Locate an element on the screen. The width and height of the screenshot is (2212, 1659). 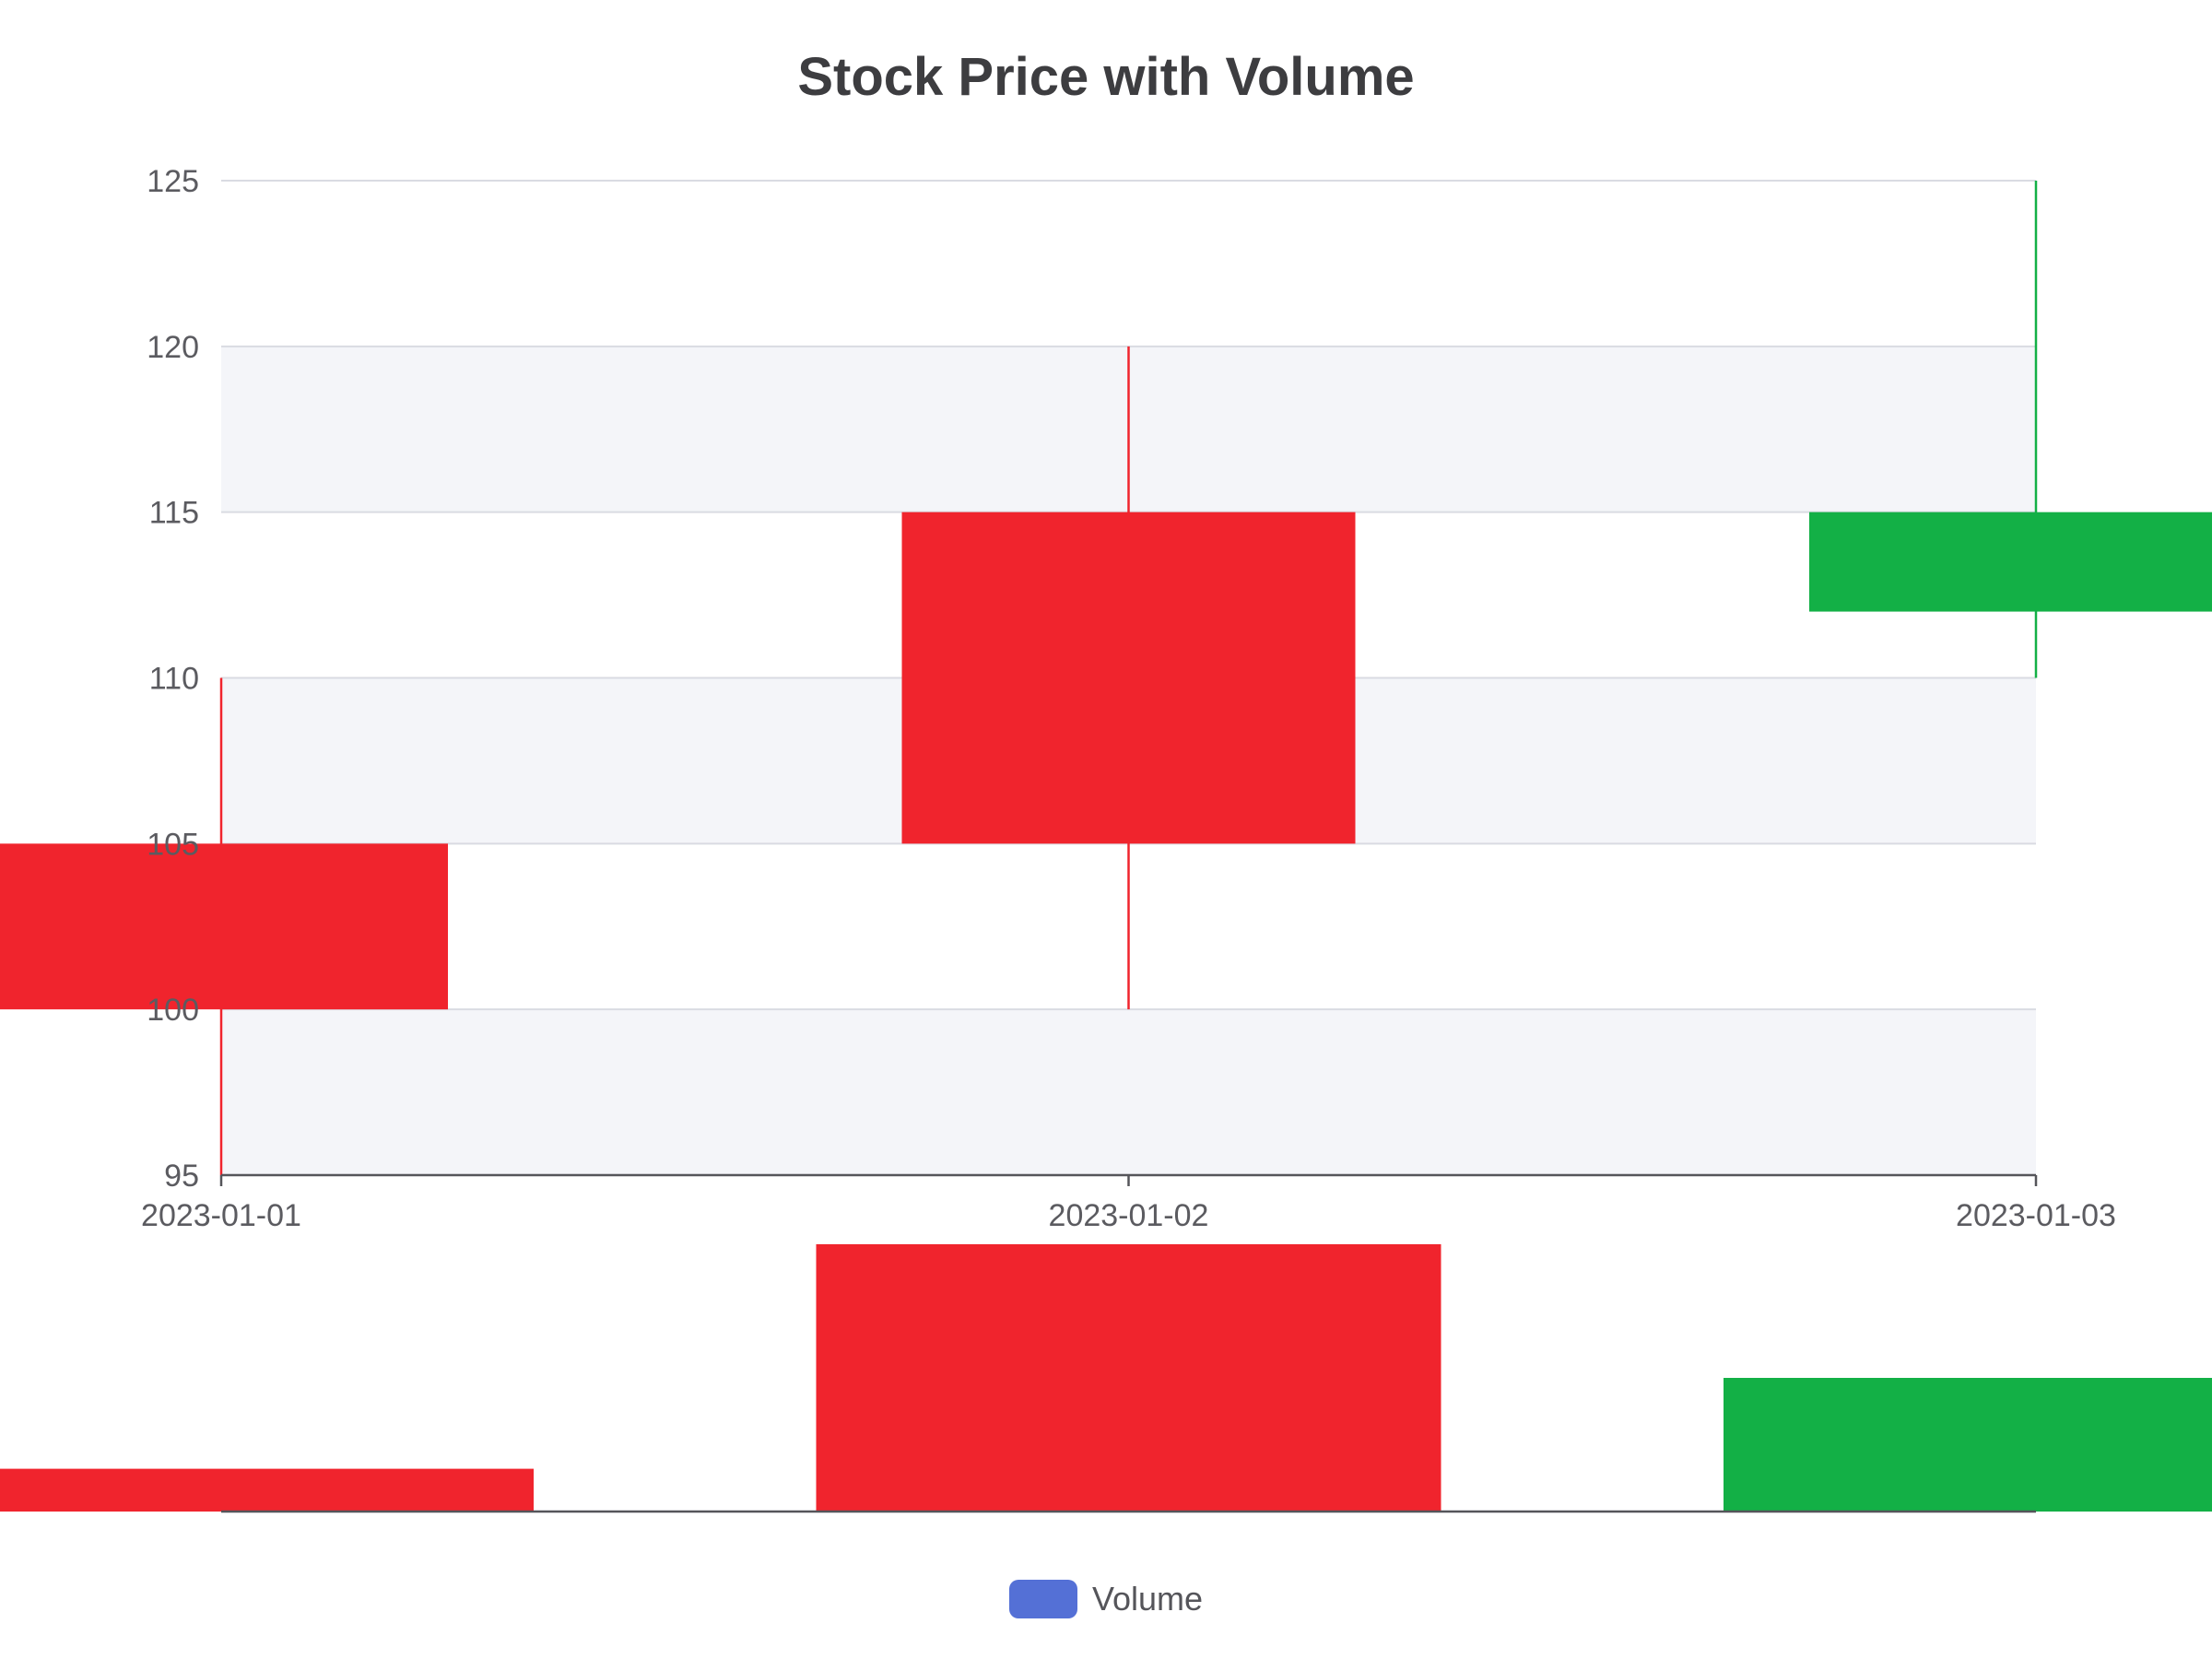
x-tick-label: 2023-01-01 is located at coordinates (221, 1215).